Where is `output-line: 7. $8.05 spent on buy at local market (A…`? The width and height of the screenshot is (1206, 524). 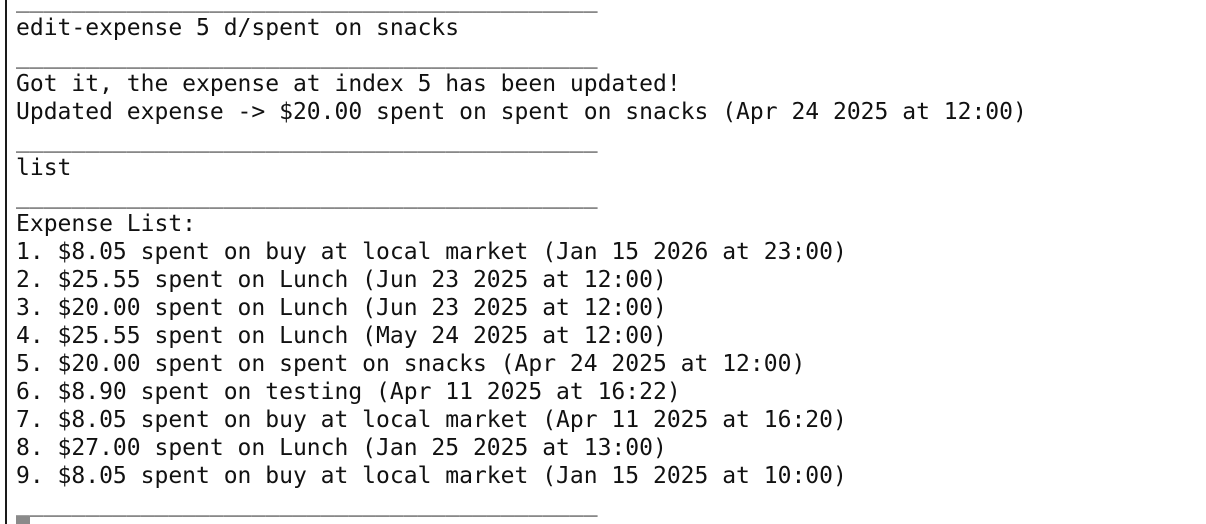 output-line: 7. $8.05 spent on buy at local market (A… is located at coordinates (431, 420).